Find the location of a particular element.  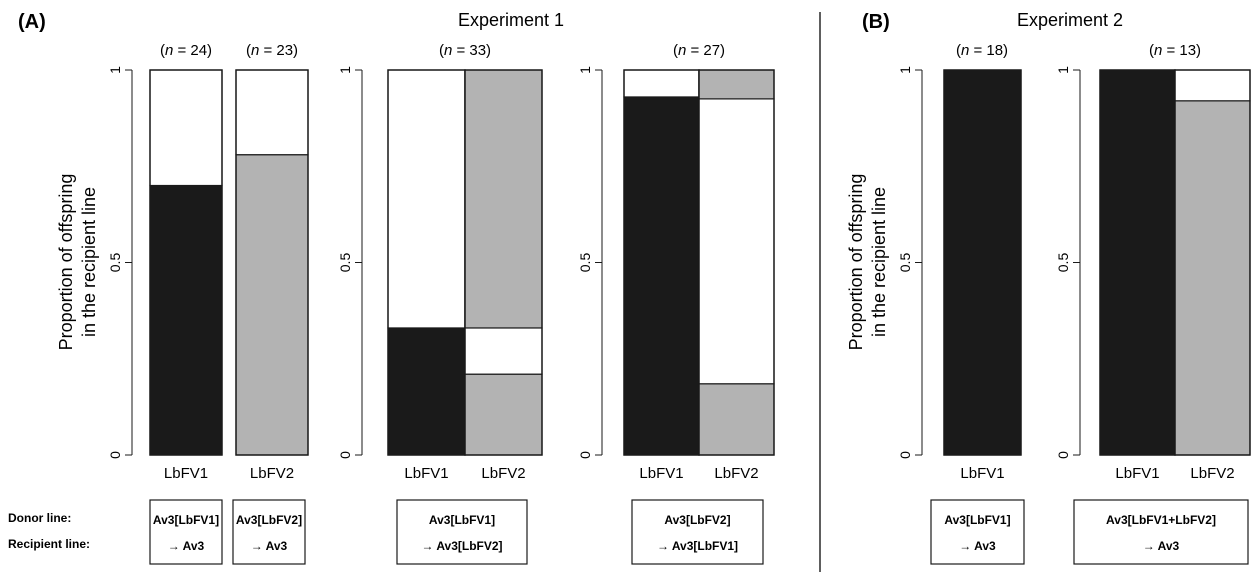

donor-line-label: Donor line: is located at coordinates (39, 518).